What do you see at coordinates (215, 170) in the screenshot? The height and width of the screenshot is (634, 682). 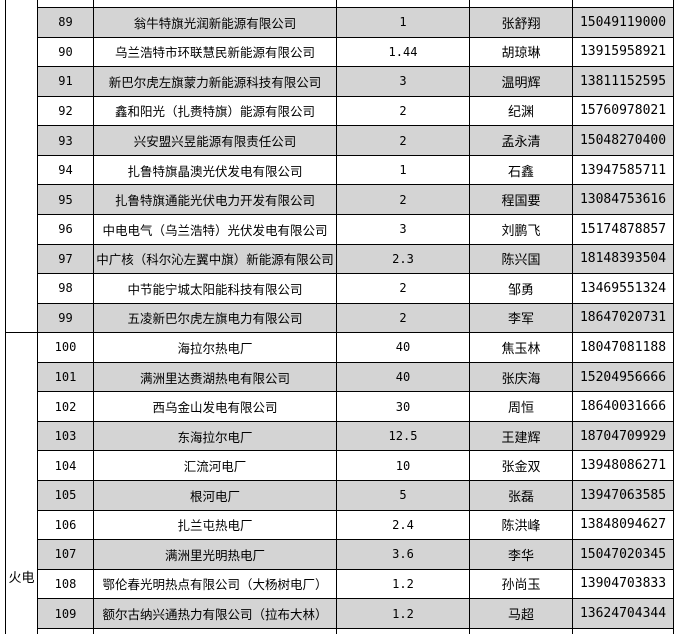 I see `cell-company-name: 扎鲁特旗晶澳光伏发电有限公司` at bounding box center [215, 170].